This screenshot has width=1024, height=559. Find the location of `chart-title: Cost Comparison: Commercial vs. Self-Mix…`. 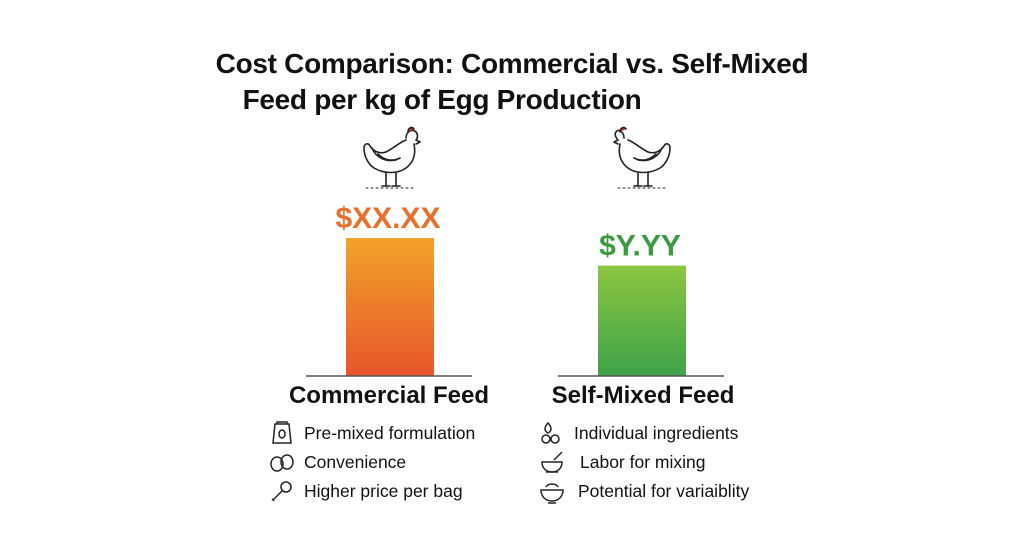

chart-title: Cost Comparison: Commercial vs. Self-Mix… is located at coordinates (512, 82).